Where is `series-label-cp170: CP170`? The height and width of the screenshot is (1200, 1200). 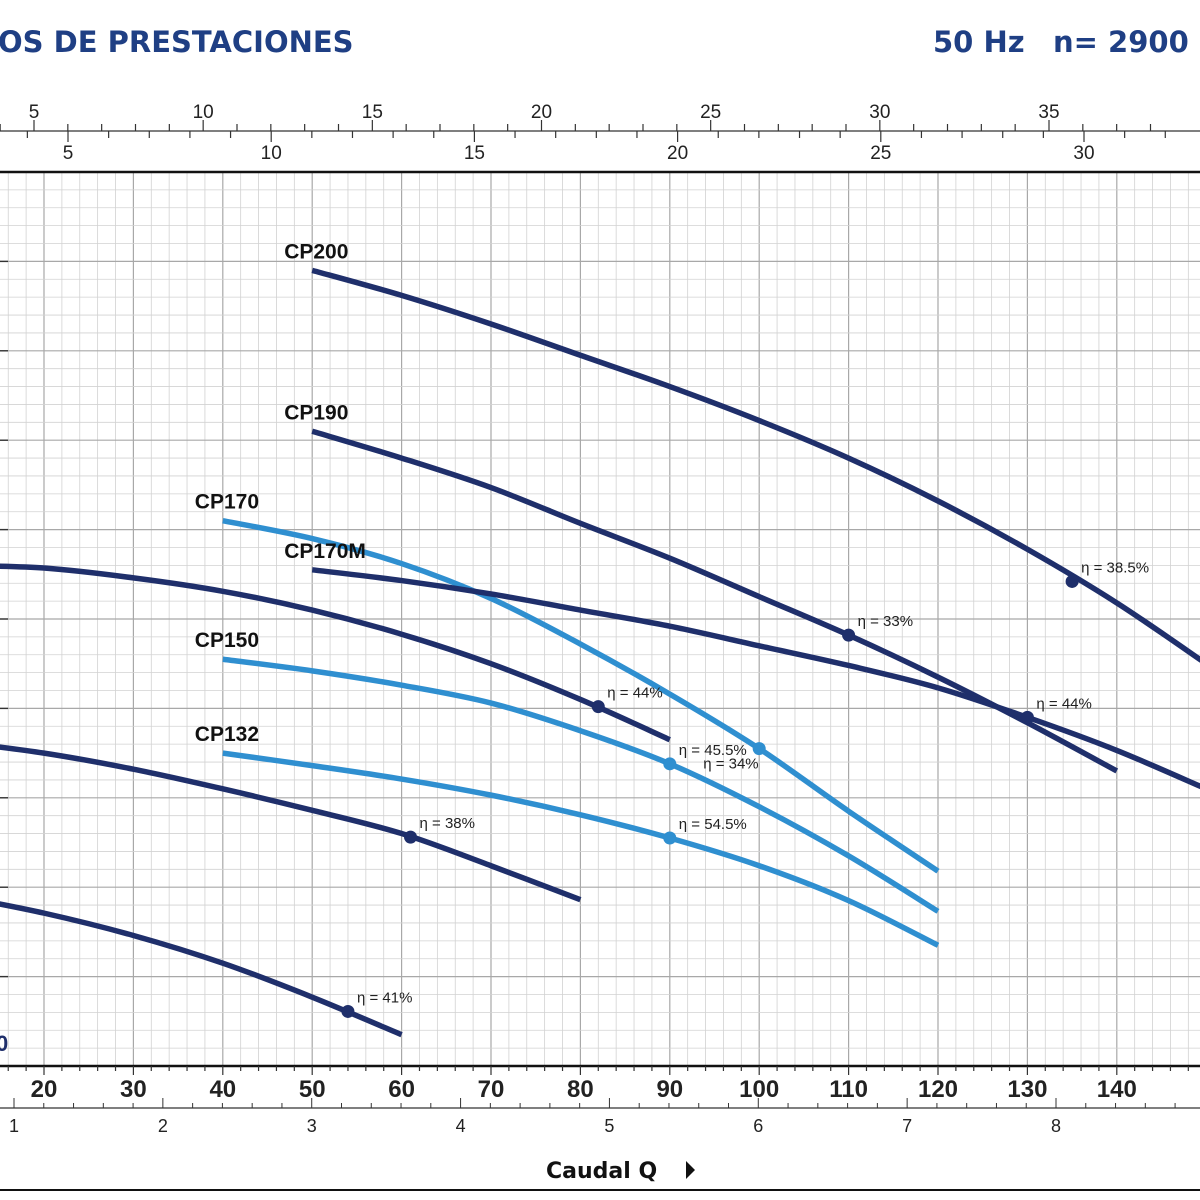 series-label-cp170: CP170 is located at coordinates (227, 502).